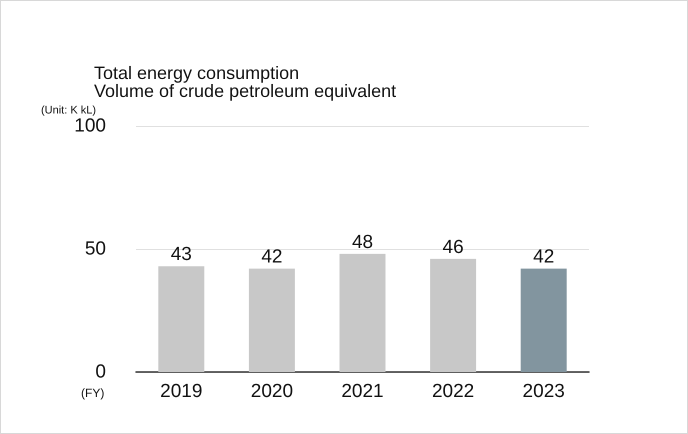 This screenshot has height=434, width=688. I want to click on y-tick-label: 100, so click(90, 126).